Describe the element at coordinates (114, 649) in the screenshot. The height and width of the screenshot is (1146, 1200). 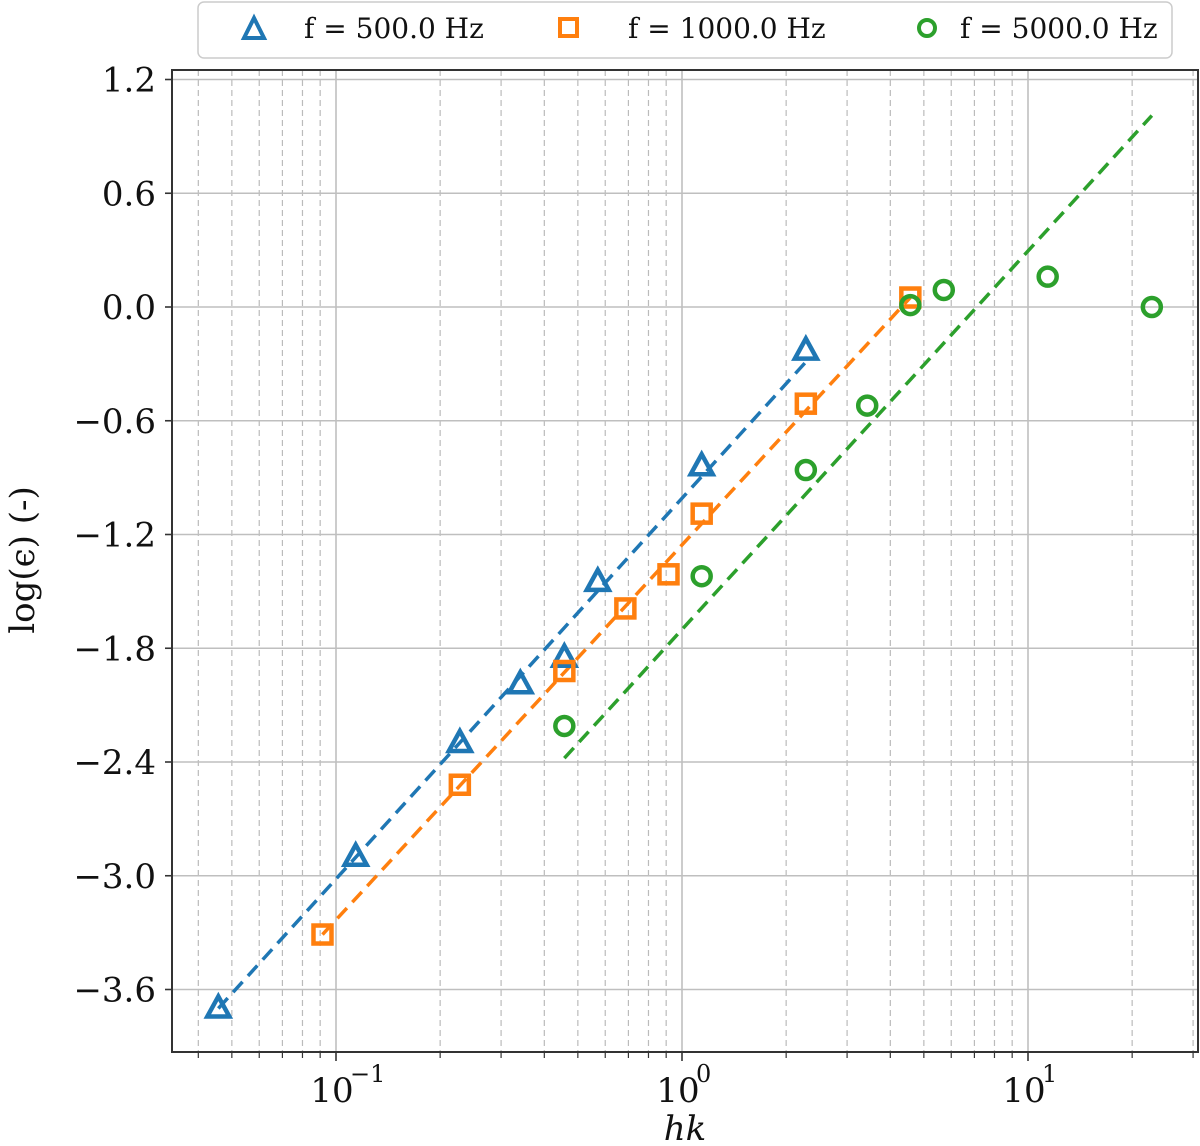
I see `y-tick-label: −1.8` at that location.